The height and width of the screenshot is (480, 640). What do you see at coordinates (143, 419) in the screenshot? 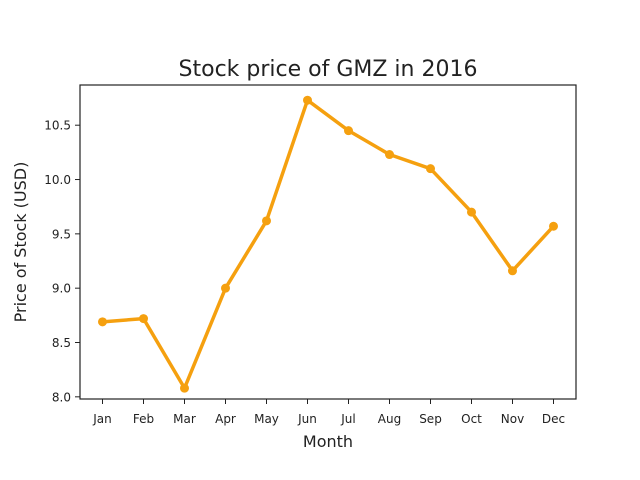
I see `x-tick-label: Feb` at bounding box center [143, 419].